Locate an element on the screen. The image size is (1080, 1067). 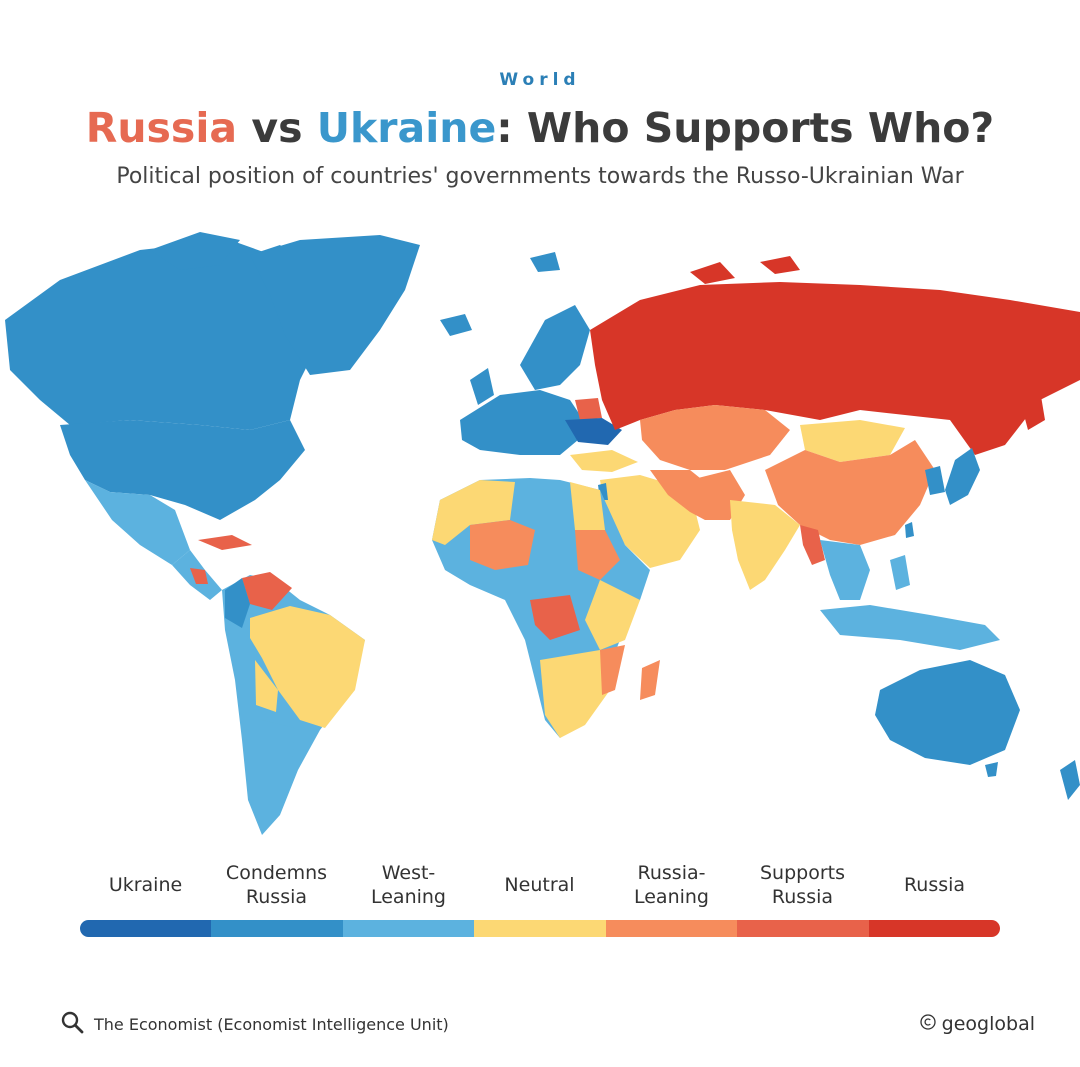
region-mexico is located at coordinates (137, 522).